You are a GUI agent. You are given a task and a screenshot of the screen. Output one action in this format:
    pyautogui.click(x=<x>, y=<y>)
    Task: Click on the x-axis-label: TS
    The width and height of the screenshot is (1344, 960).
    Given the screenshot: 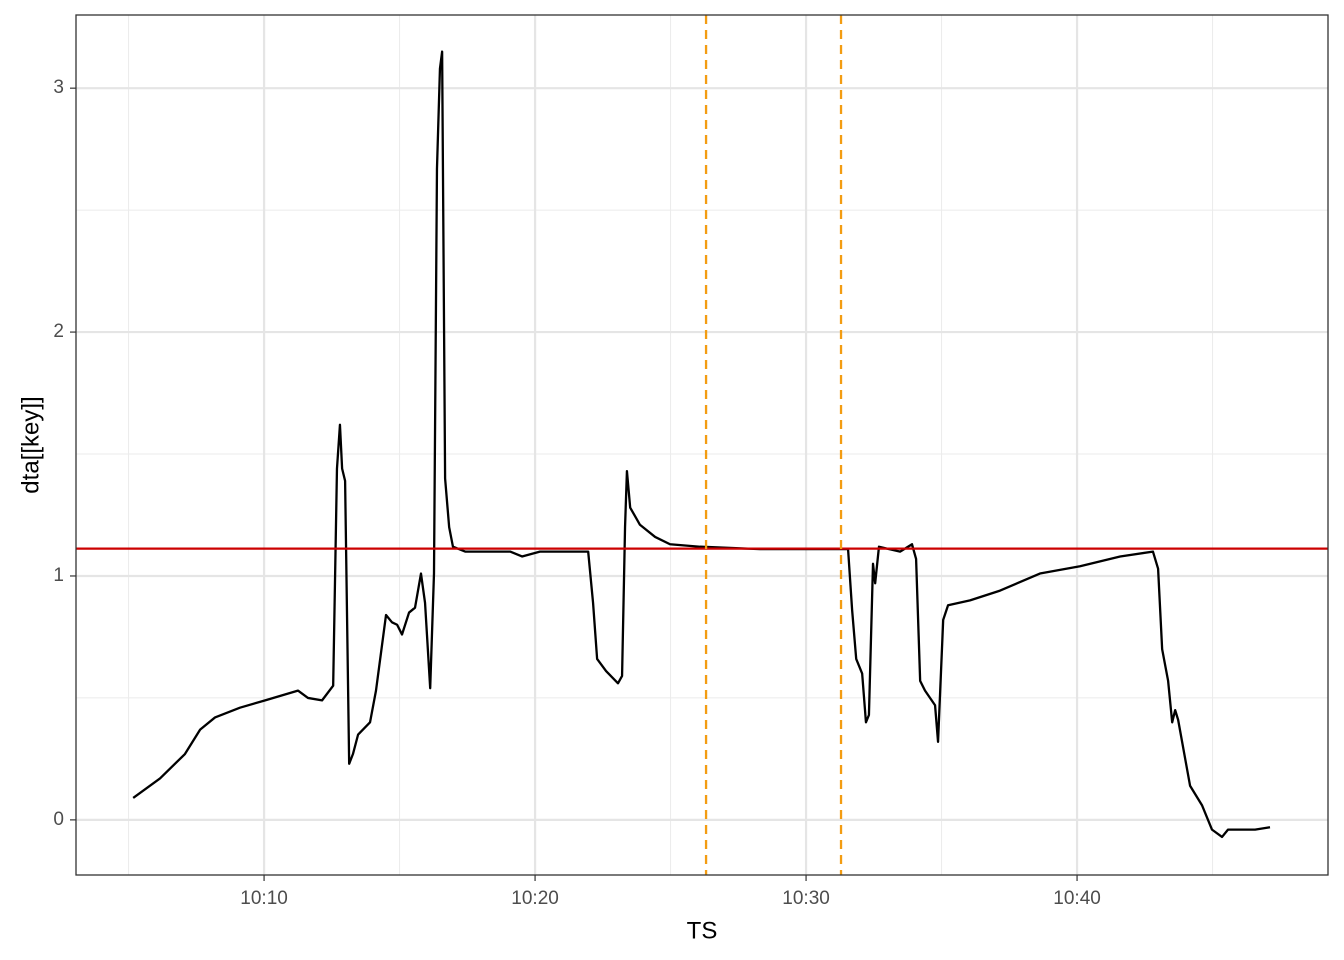 What is the action you would take?
    pyautogui.click(x=702, y=930)
    